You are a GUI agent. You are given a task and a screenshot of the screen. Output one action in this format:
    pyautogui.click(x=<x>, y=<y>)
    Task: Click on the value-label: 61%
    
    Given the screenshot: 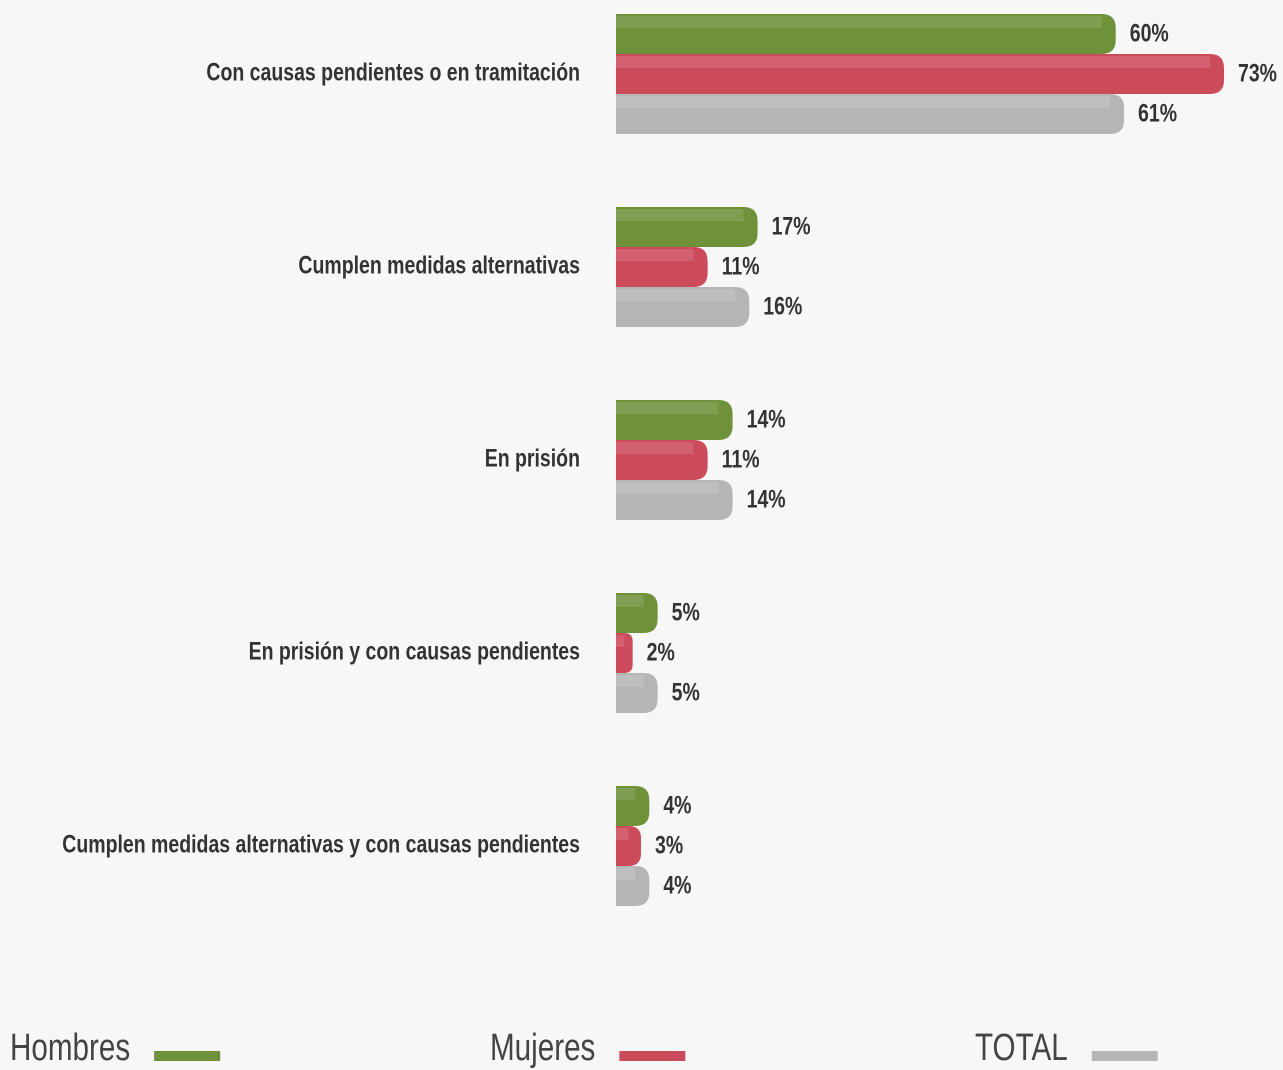 What is the action you would take?
    pyautogui.click(x=1157, y=113)
    